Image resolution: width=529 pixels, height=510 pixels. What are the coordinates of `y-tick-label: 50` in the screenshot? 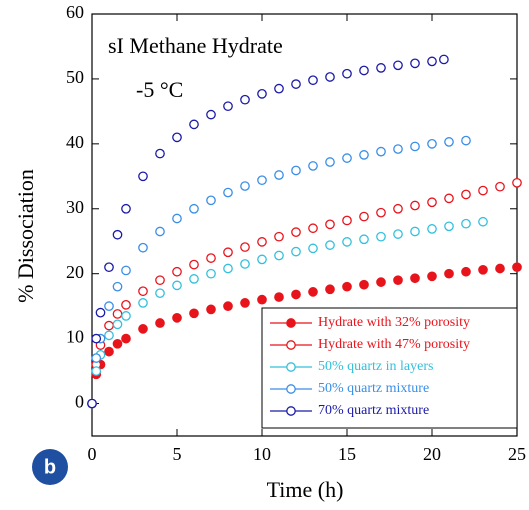 It's located at (75, 77).